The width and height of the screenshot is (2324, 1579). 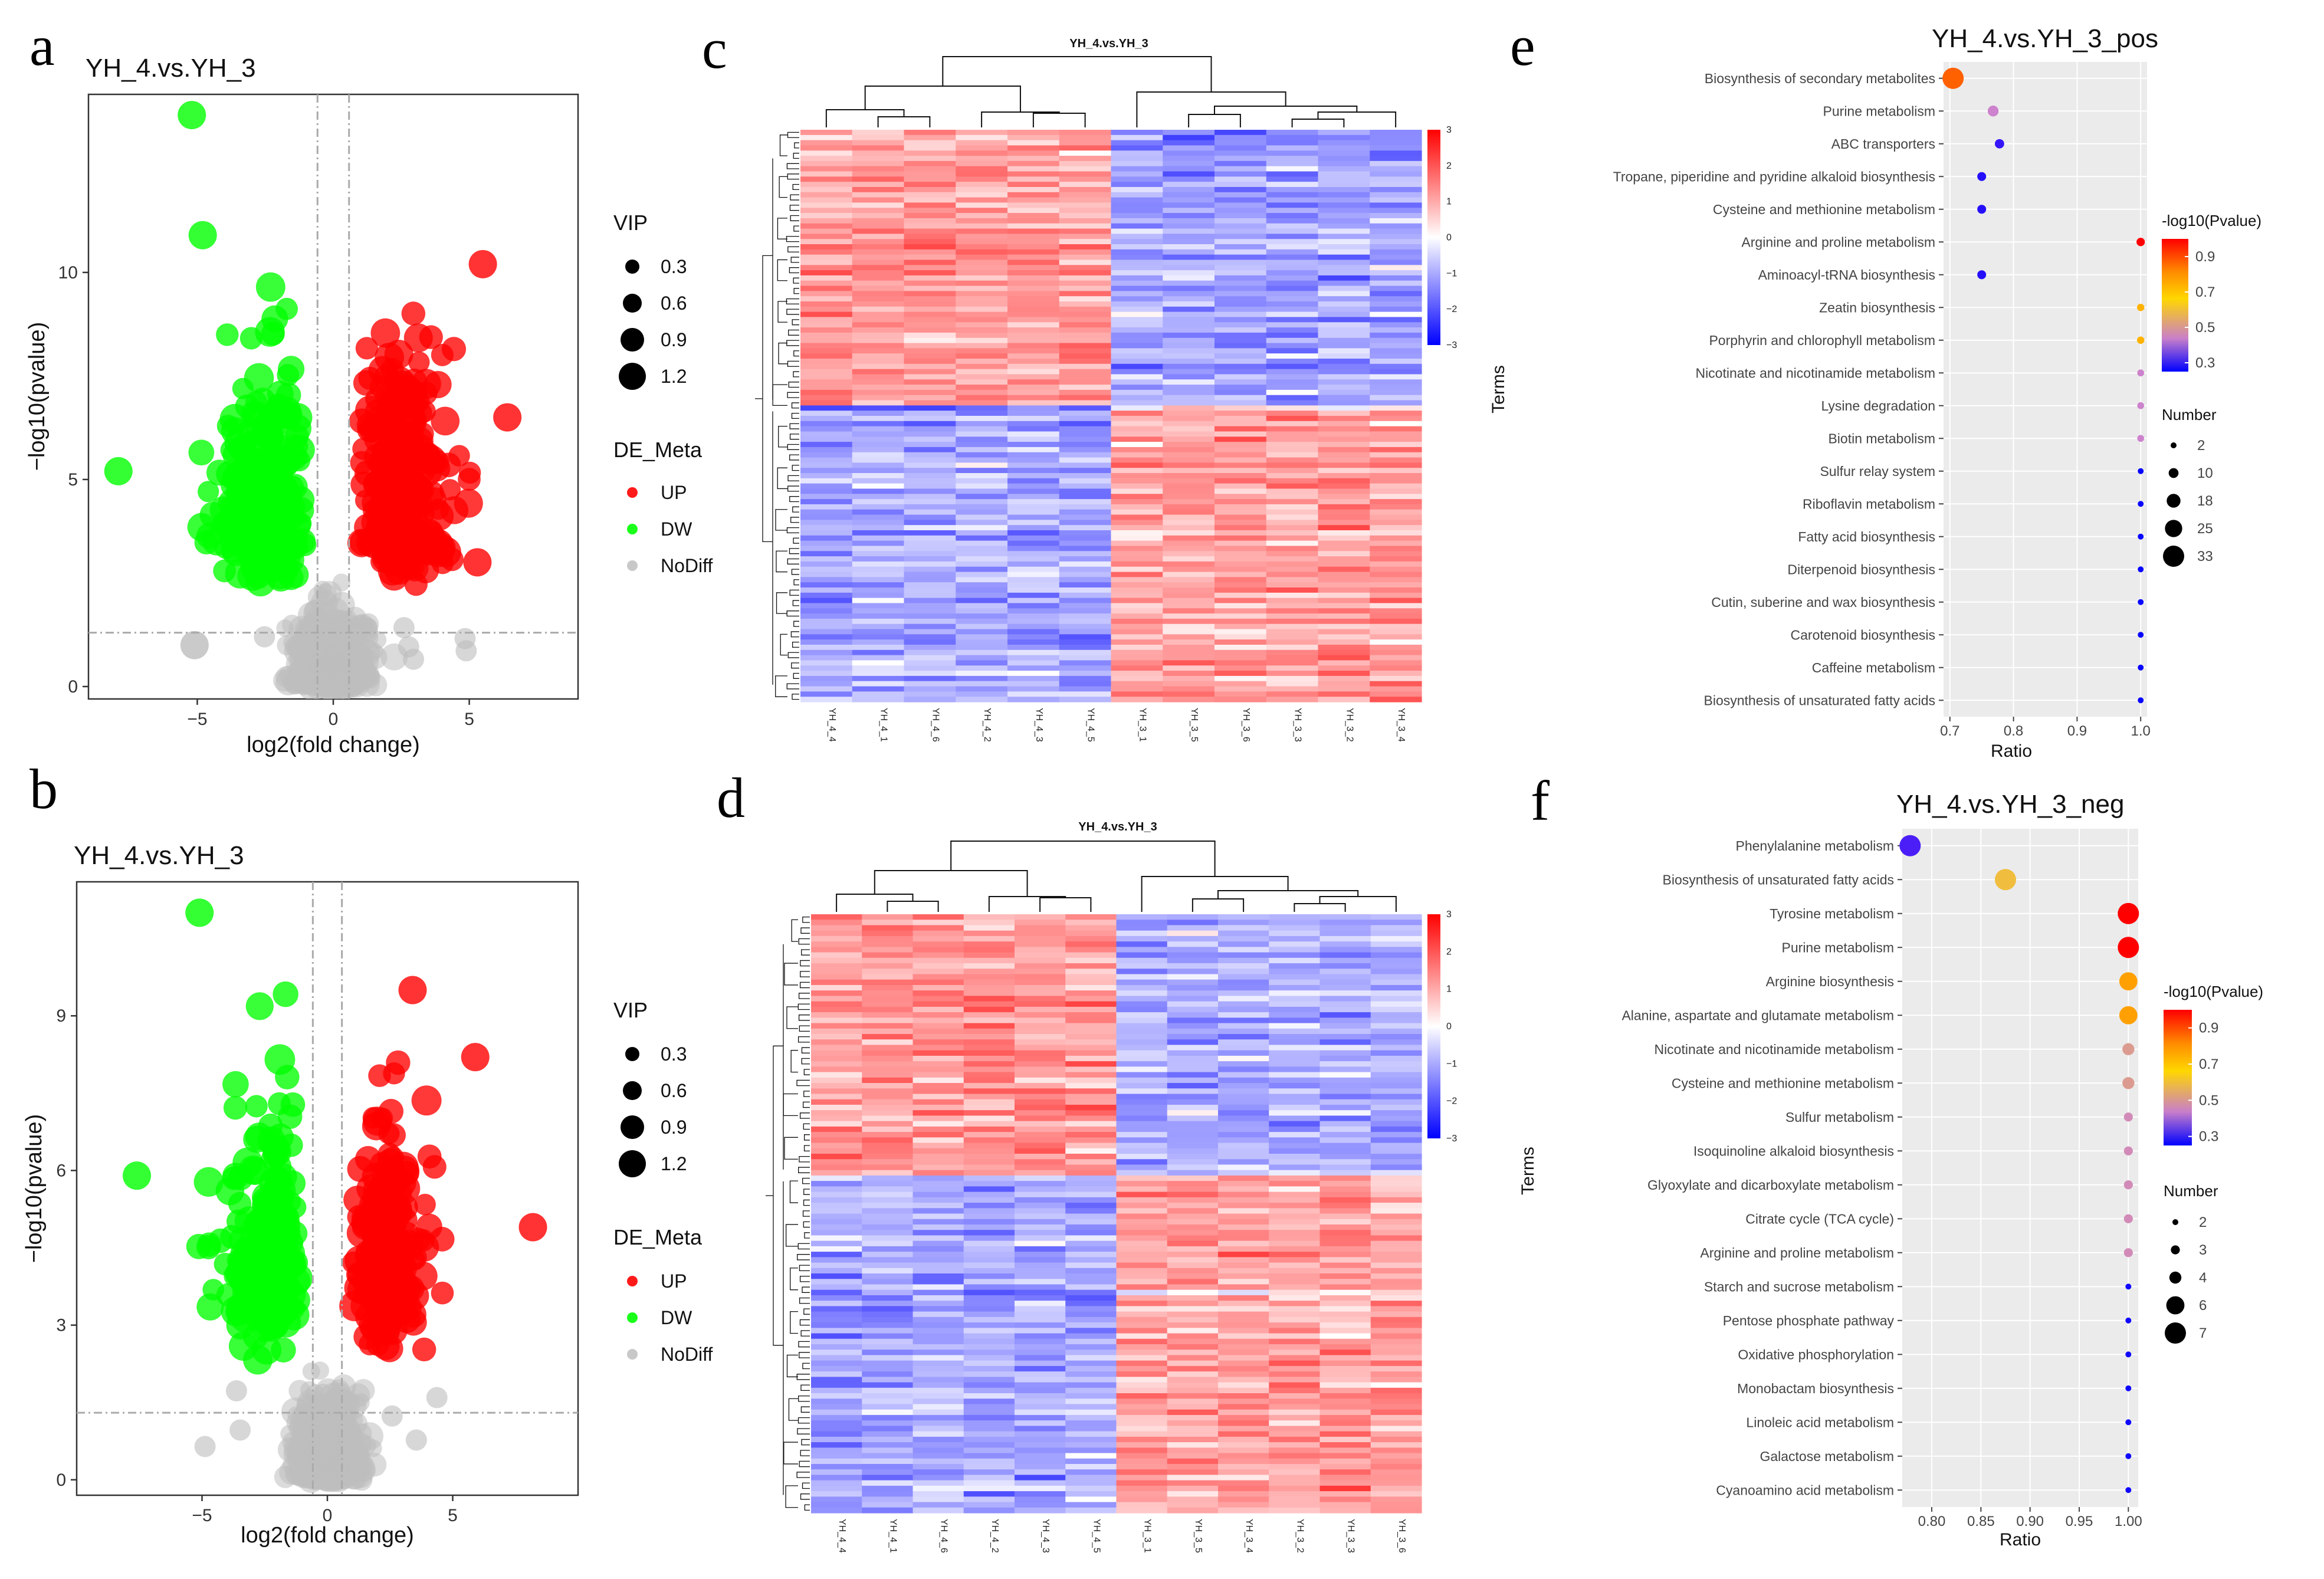 What do you see at coordinates (788, 1214) in the screenshot?
I see `row-dendrogram` at bounding box center [788, 1214].